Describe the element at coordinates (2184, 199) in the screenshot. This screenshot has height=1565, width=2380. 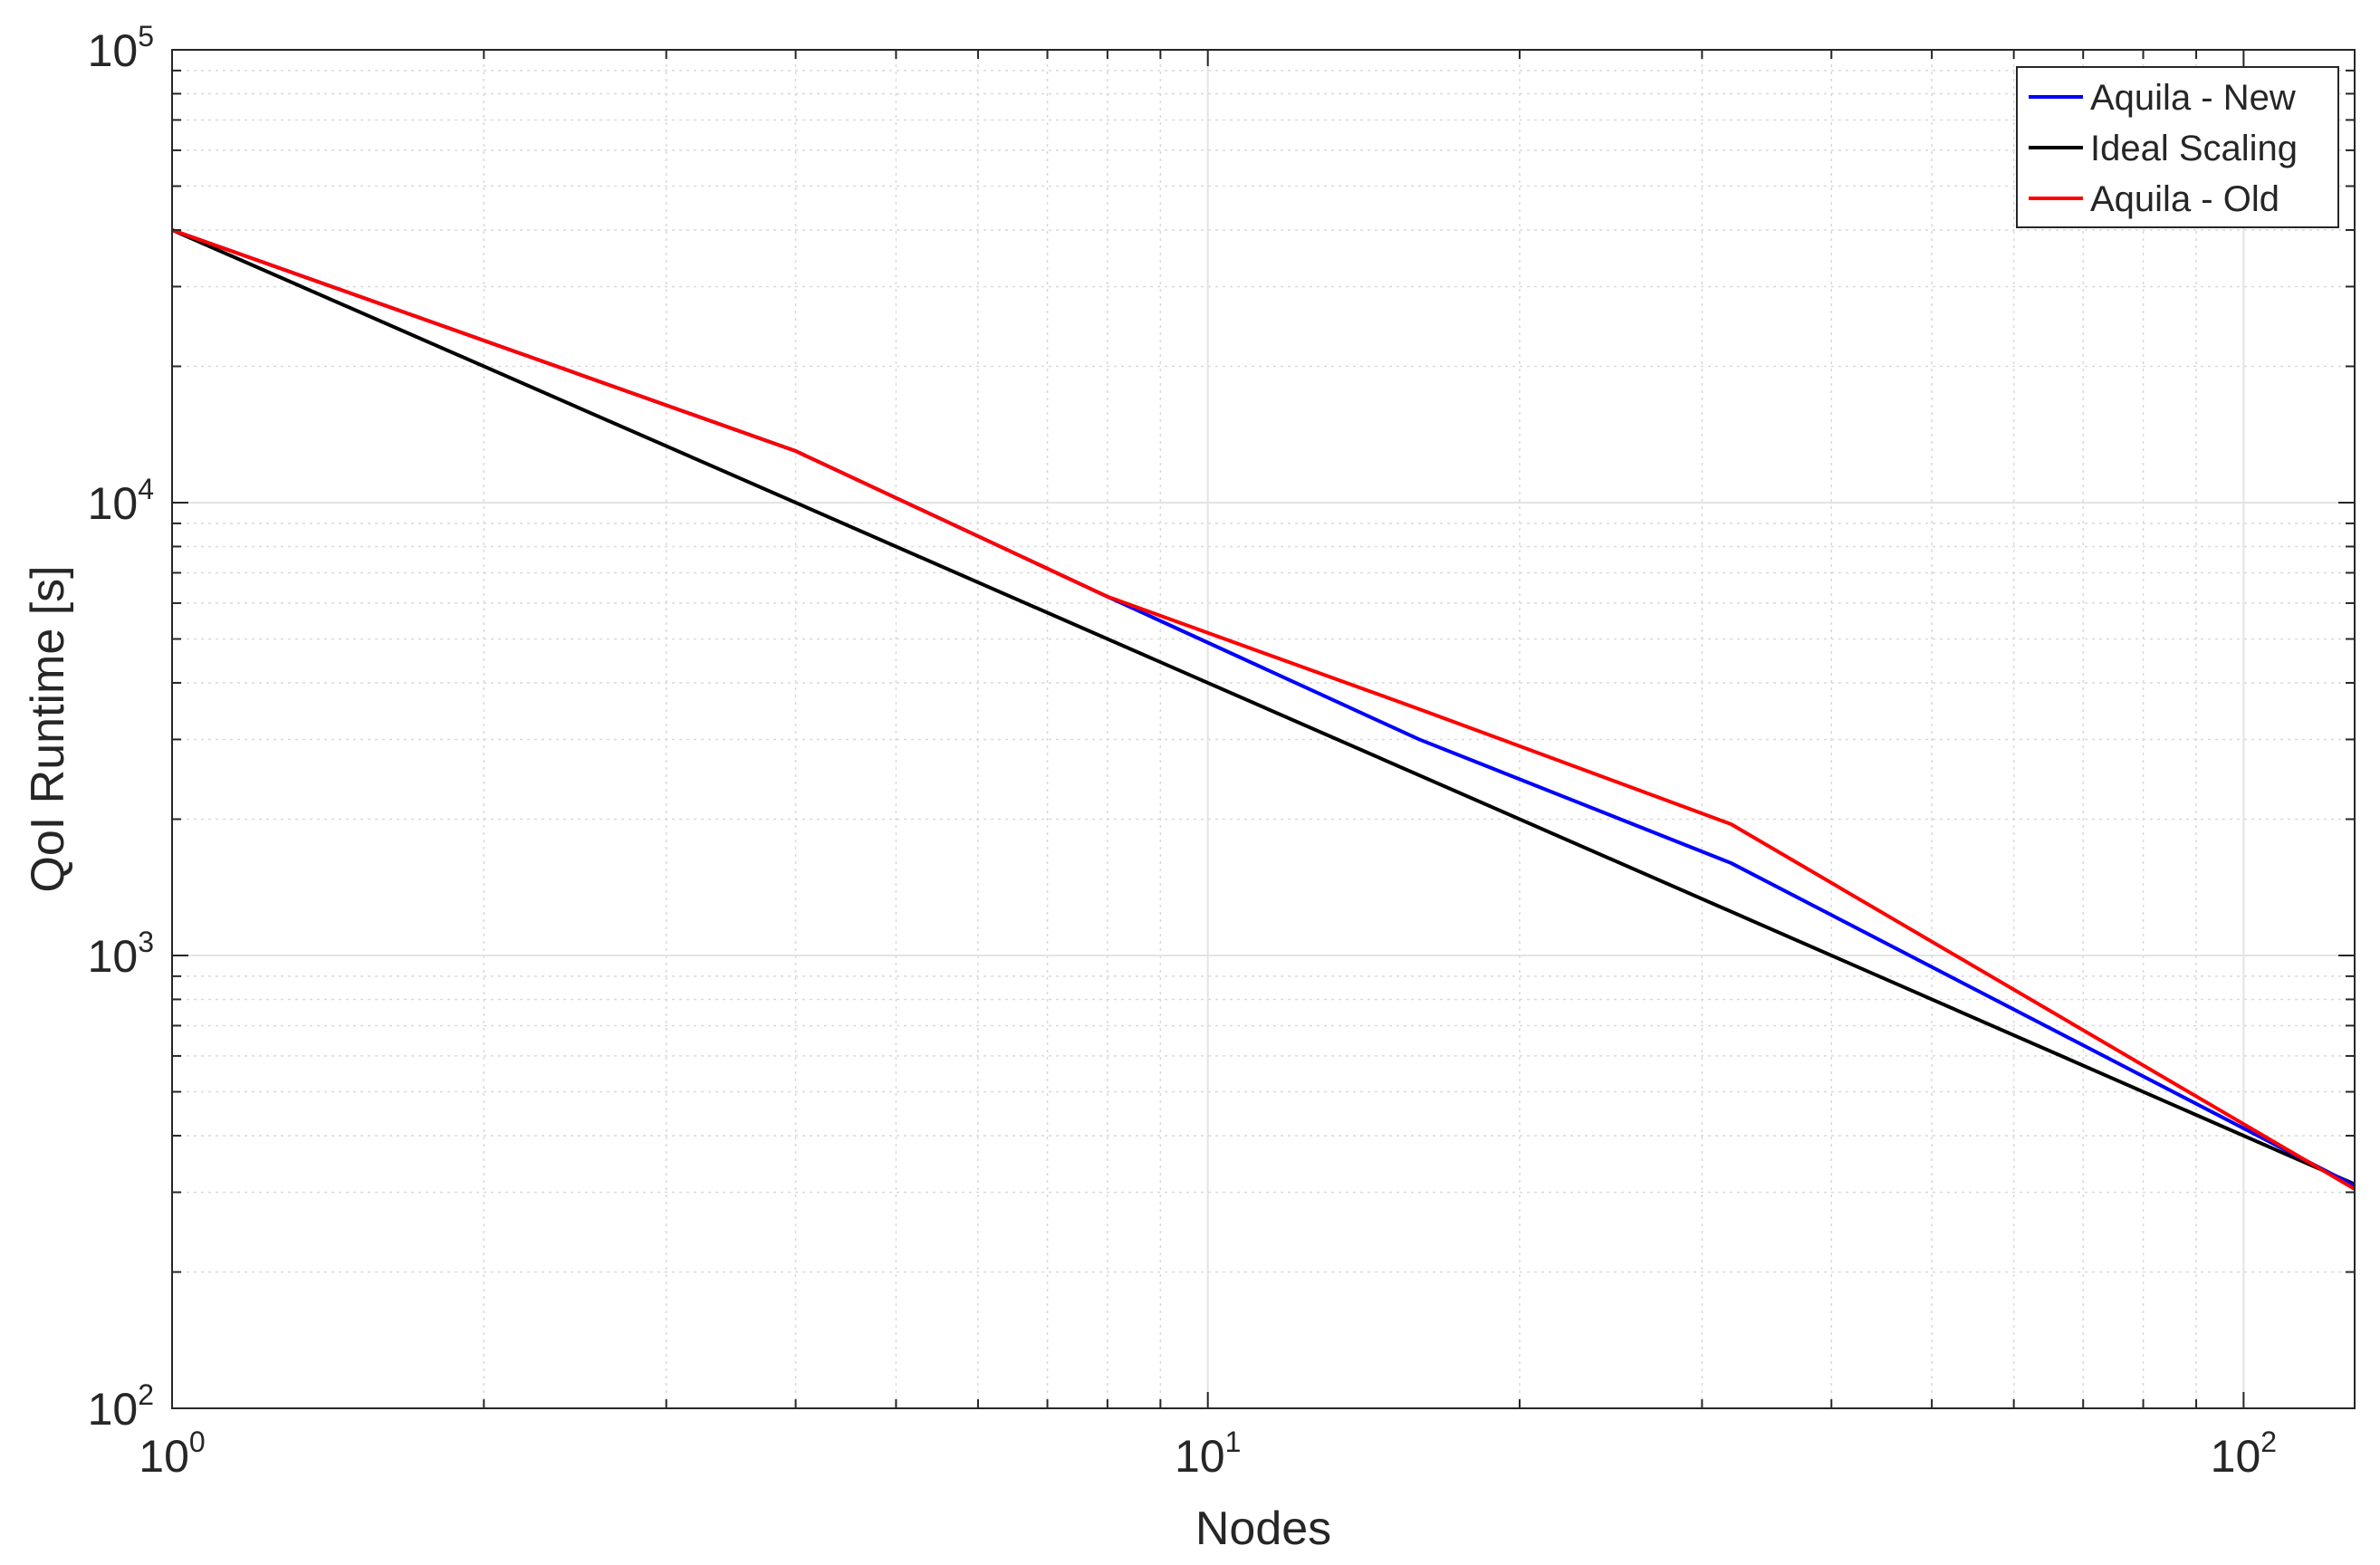
I see `legend-label-aquila-old: Aquila - Old` at that location.